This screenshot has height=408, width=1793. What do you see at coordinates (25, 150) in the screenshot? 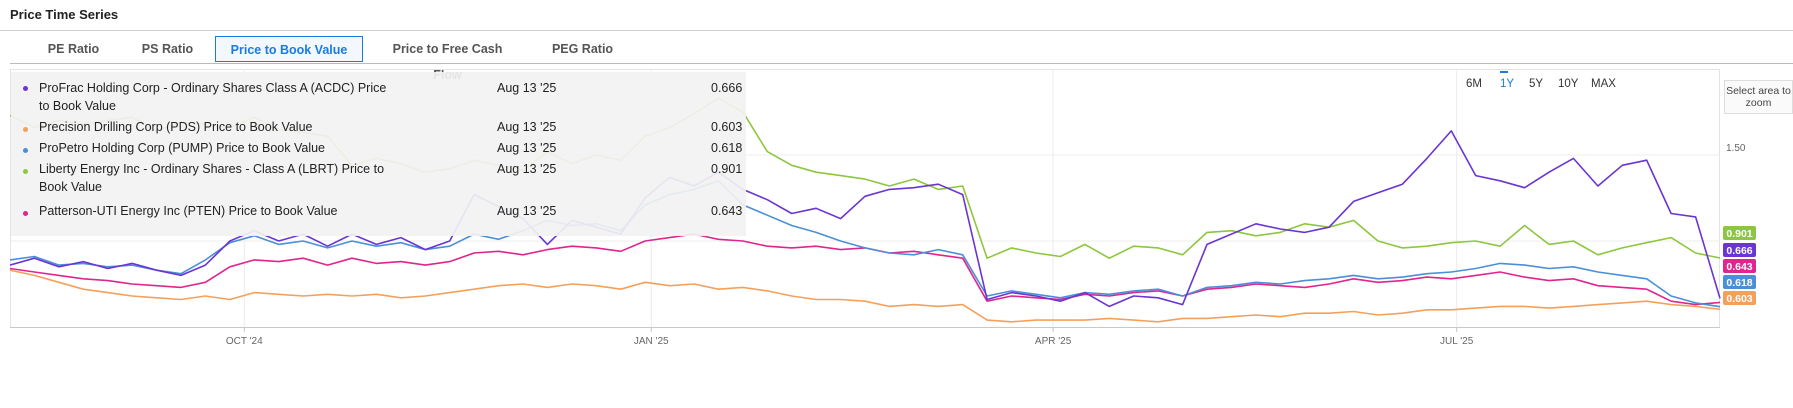
I see `legend-dot-pump` at bounding box center [25, 150].